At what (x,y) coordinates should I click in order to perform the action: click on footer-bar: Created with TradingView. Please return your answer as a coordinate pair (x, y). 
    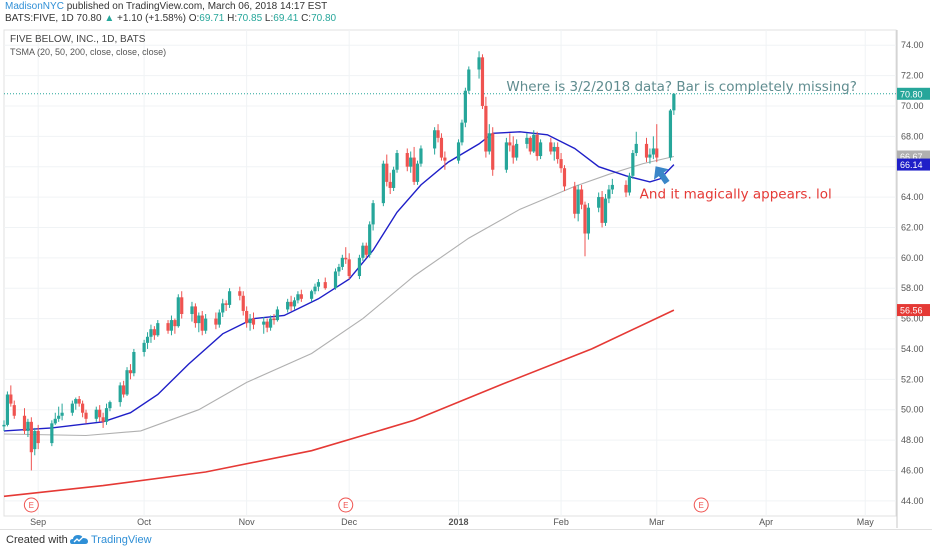
    Looking at the image, I should click on (466, 540).